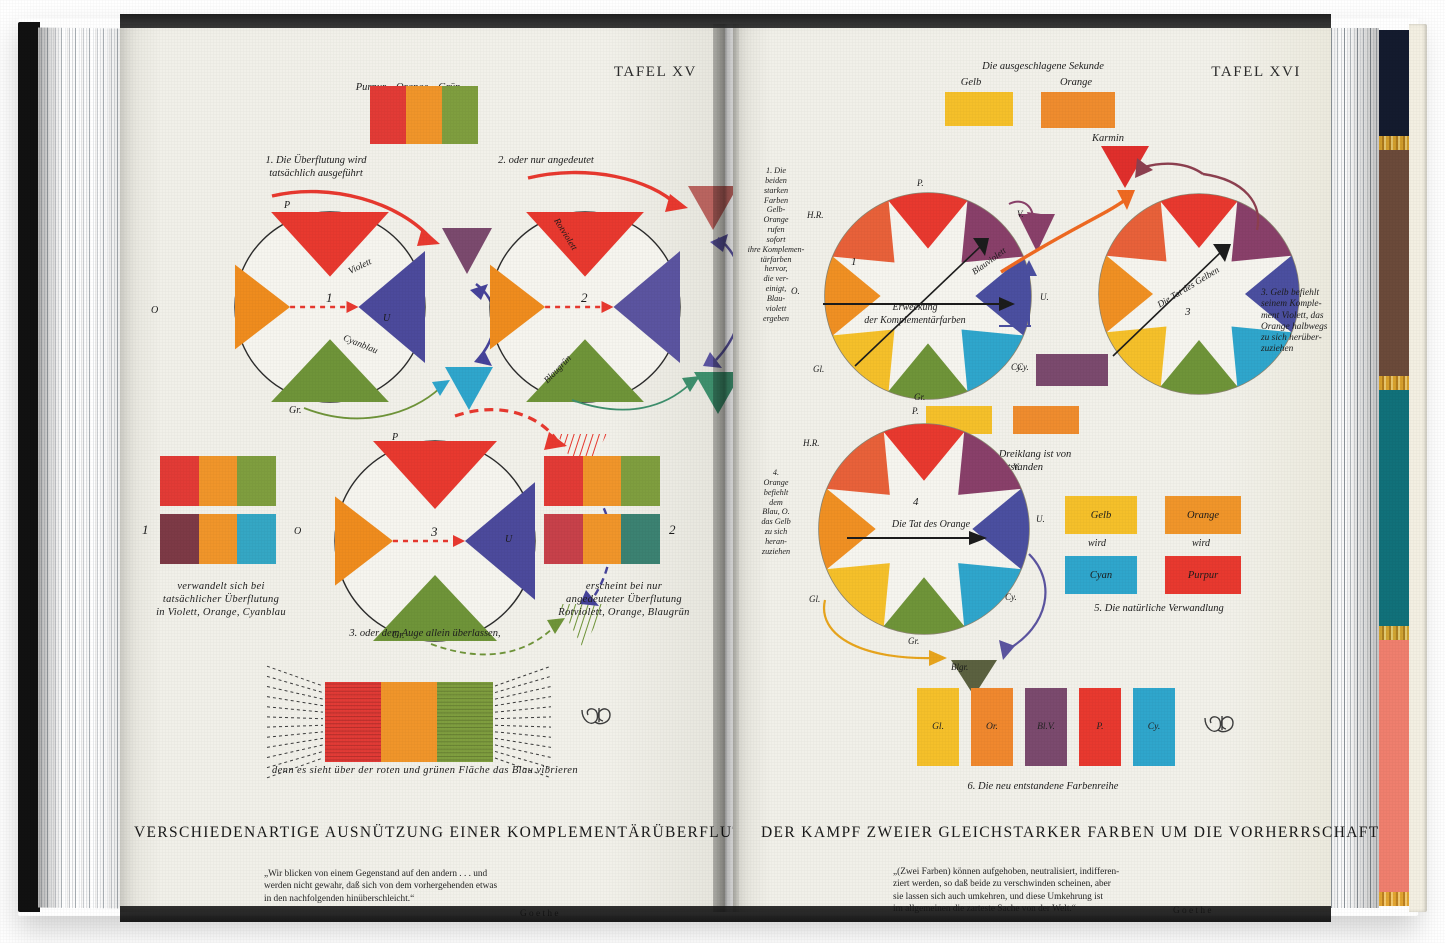 This screenshot has width=1445, height=943. What do you see at coordinates (1016, 467) in the screenshot?
I see `star4-label-v: V.` at bounding box center [1016, 467].